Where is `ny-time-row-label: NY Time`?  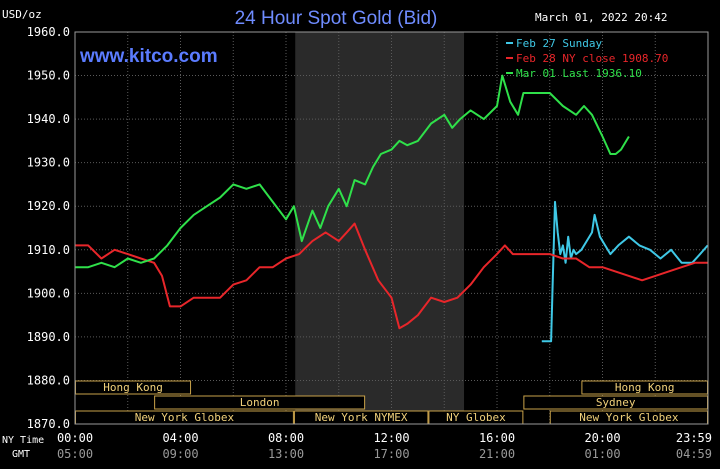
ny-time-row-label: NY Time is located at coordinates (23, 440).